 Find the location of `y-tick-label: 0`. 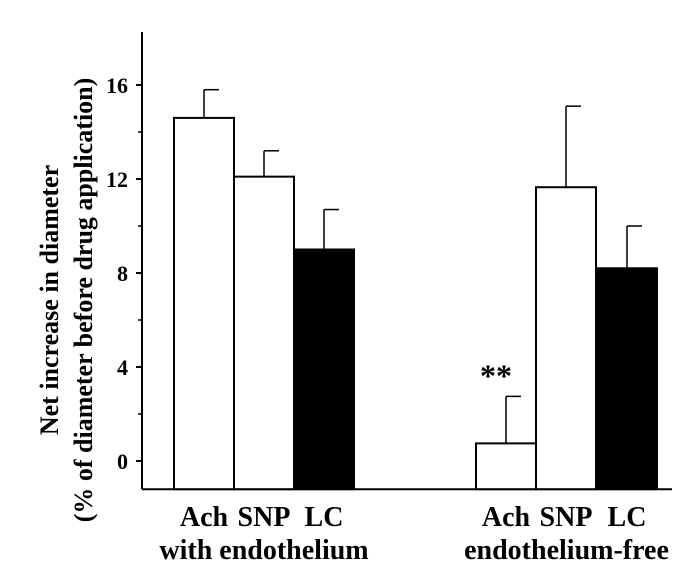

y-tick-label: 0 is located at coordinates (122, 461).